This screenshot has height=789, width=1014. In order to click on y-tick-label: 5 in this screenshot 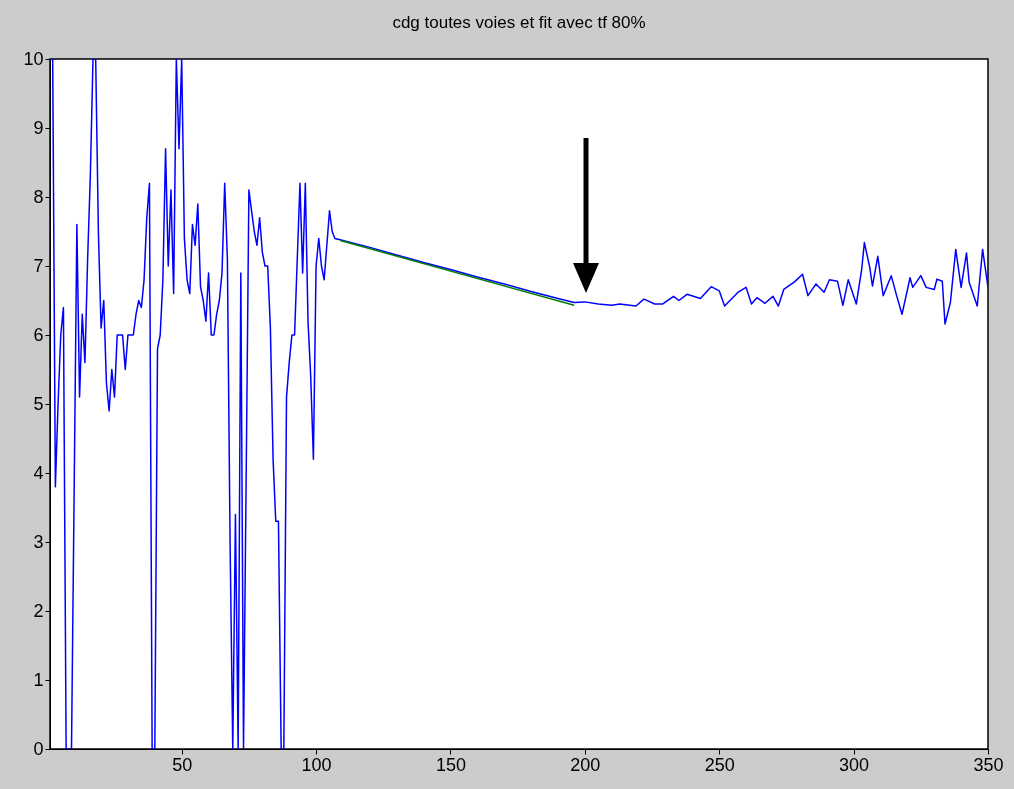, I will do `click(38, 403)`.